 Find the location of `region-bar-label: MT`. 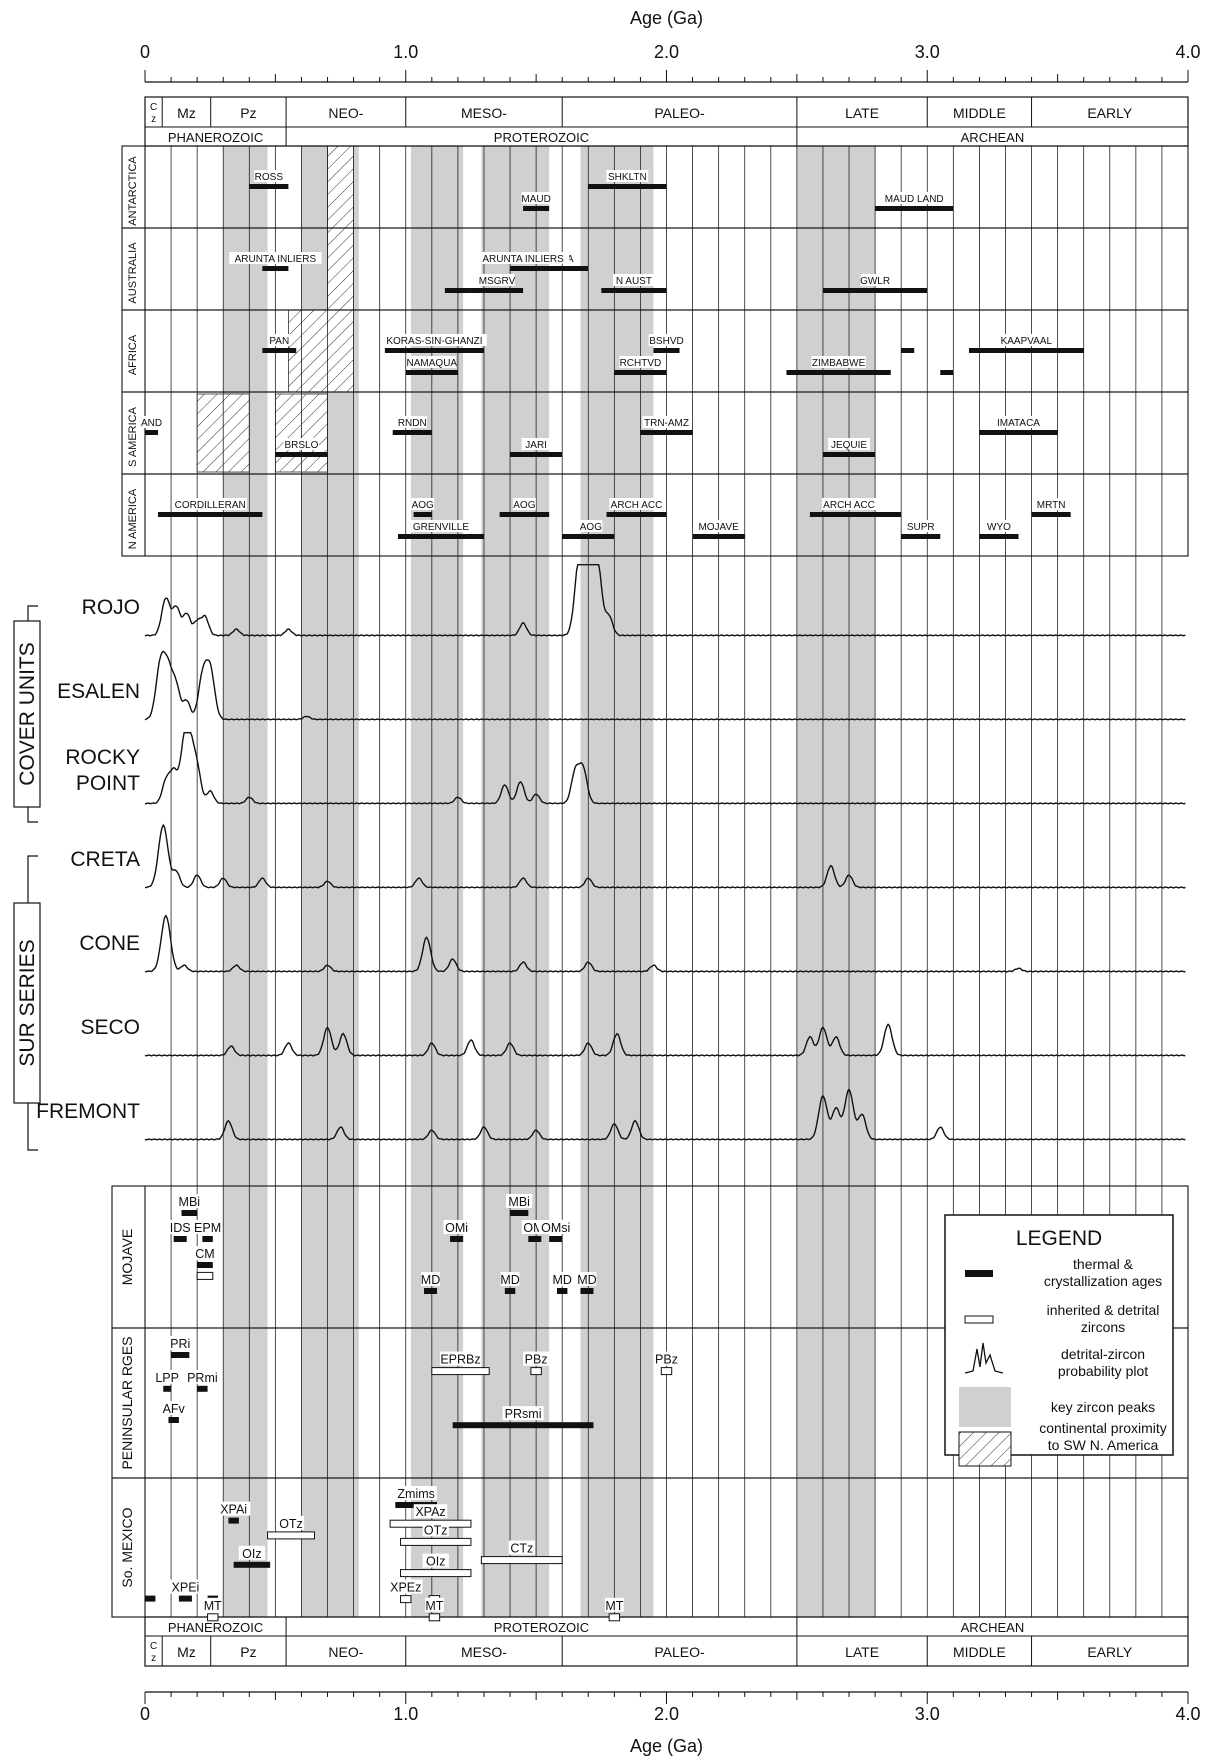

region-bar-label: MT is located at coordinates (434, 1606).